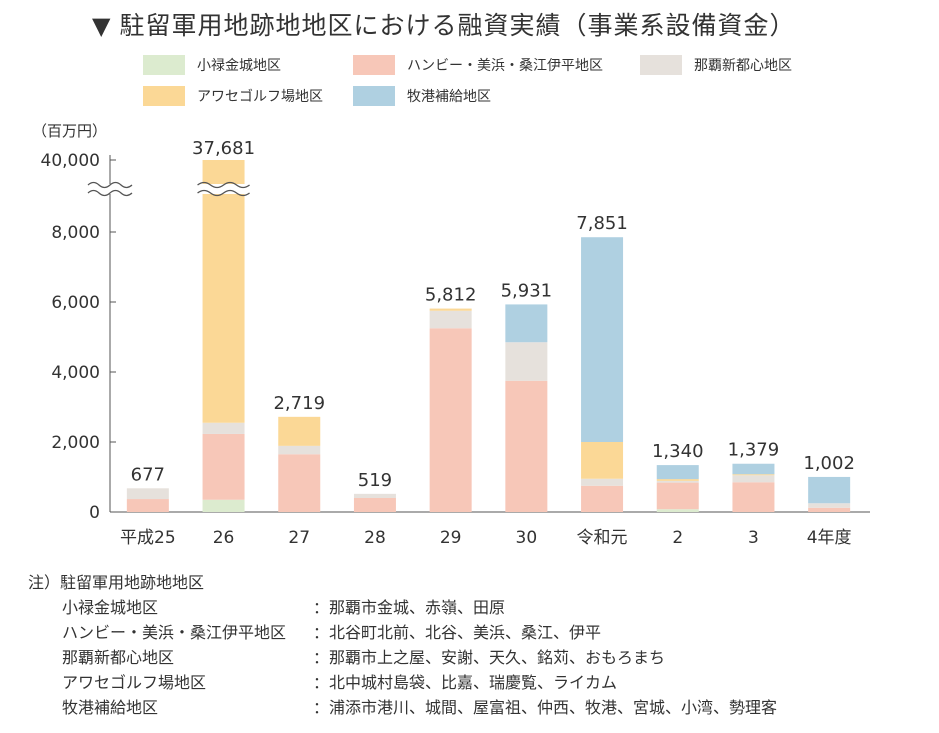 The height and width of the screenshot is (733, 939). I want to click on bar-total-label: 2,719, so click(299, 403).